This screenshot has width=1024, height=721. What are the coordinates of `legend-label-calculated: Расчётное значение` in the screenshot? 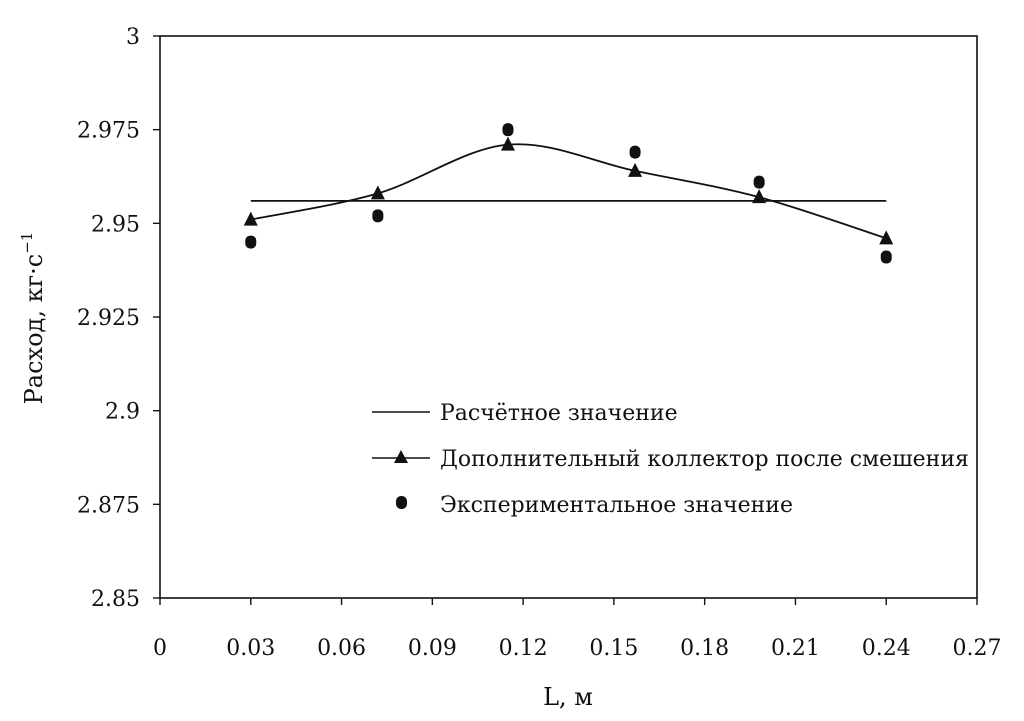 It's located at (559, 413).